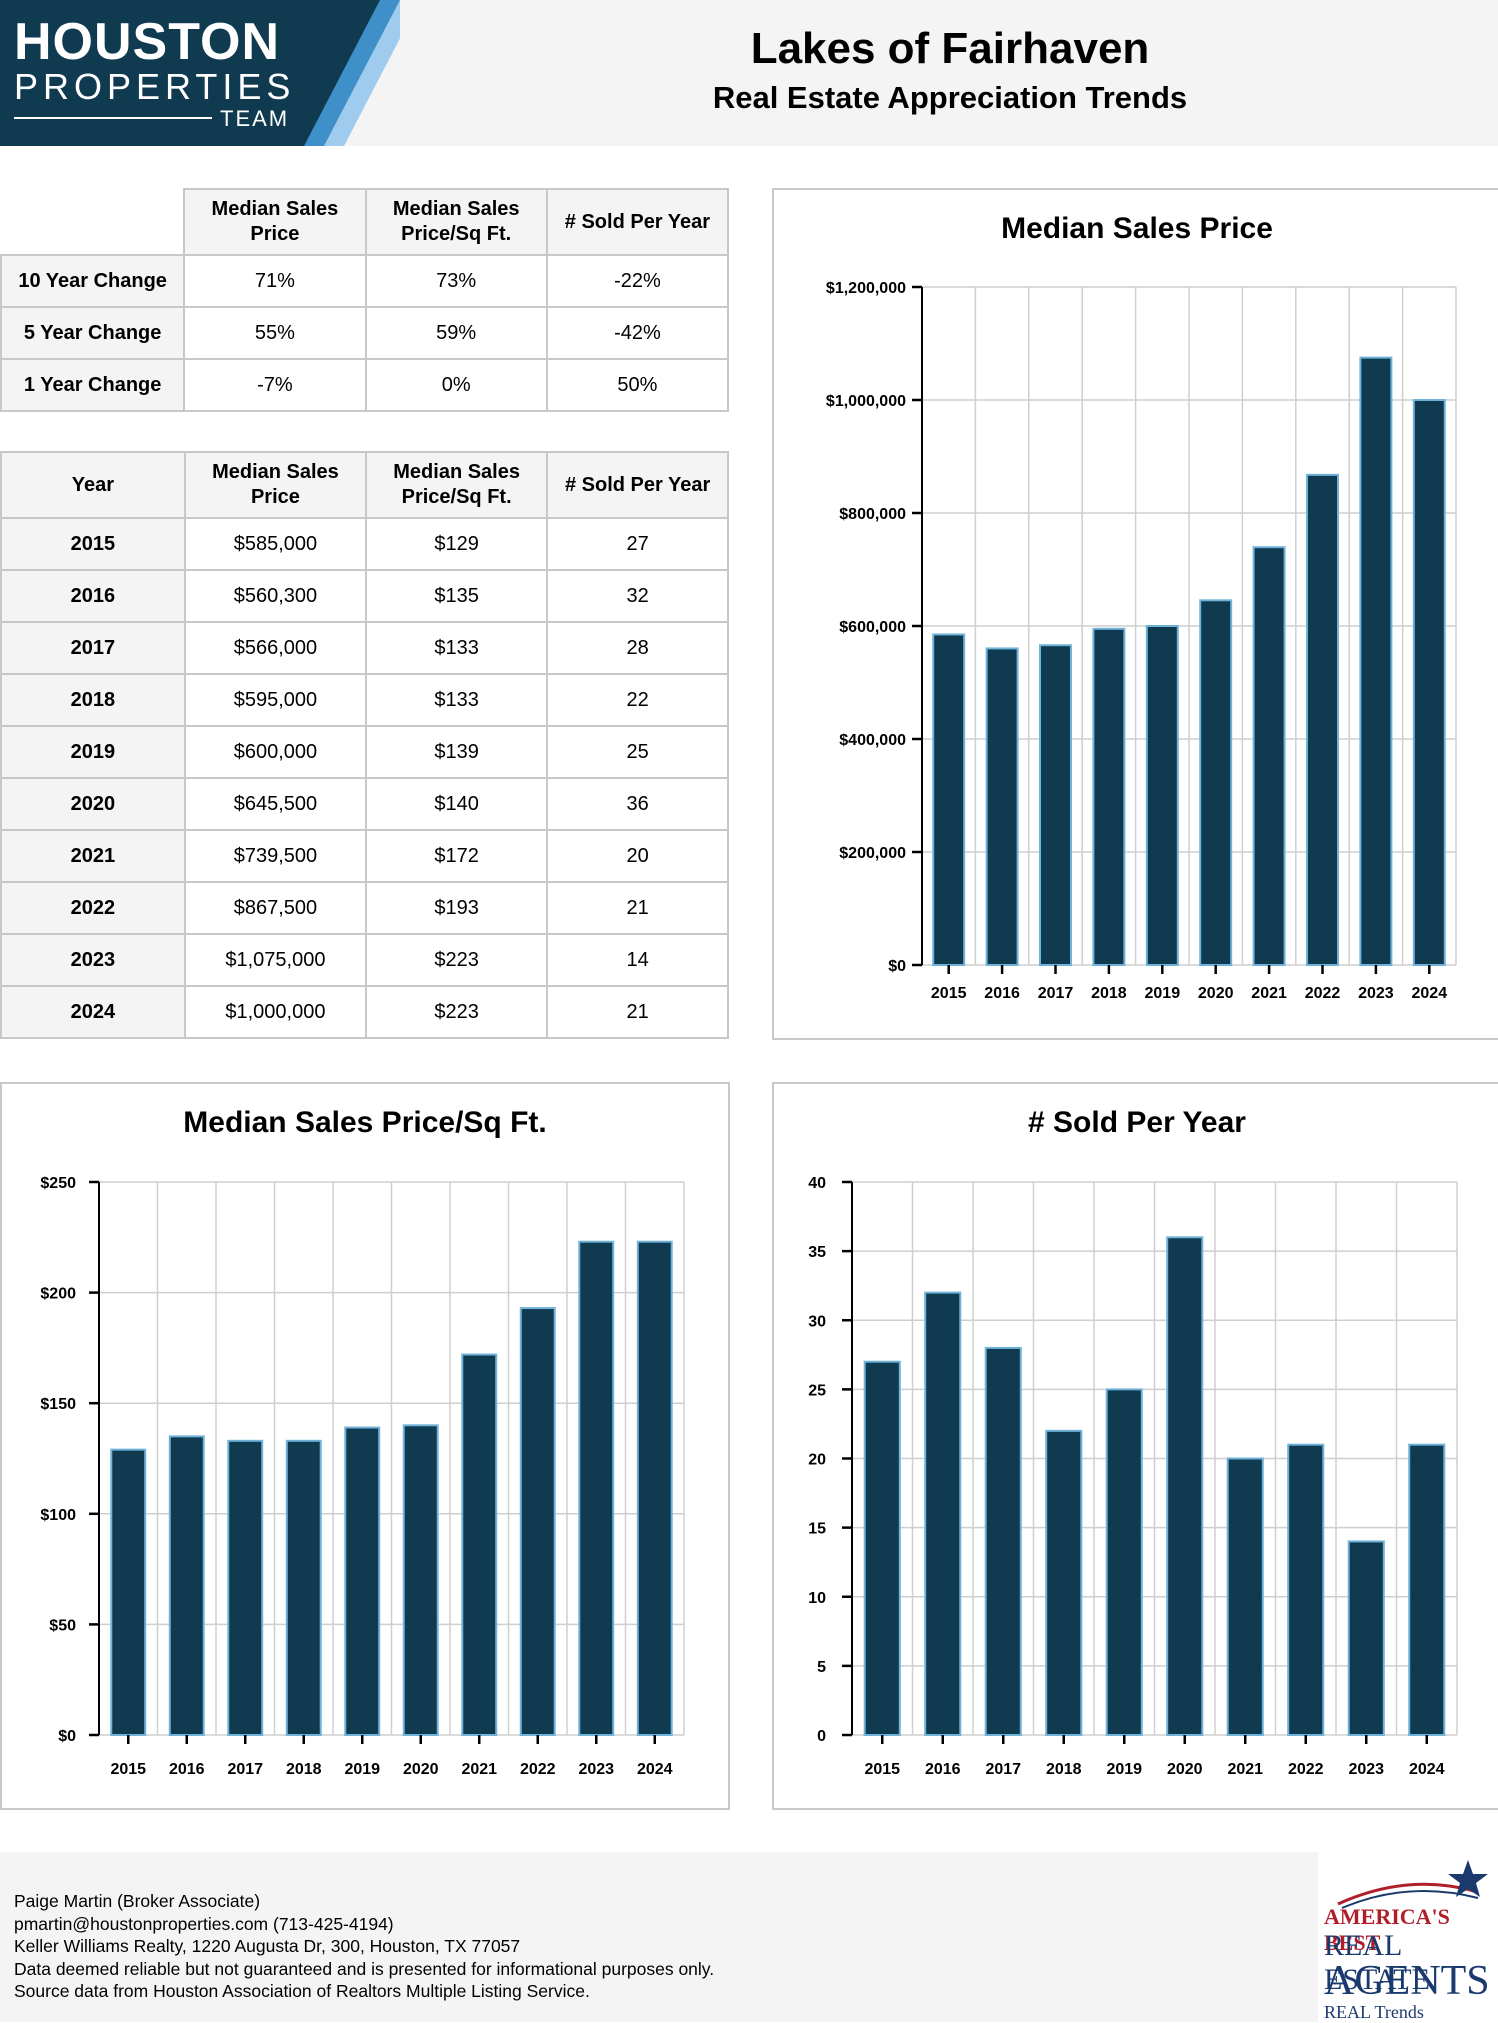  What do you see at coordinates (1376, 993) in the screenshot?
I see `x-tick-label: 2023` at bounding box center [1376, 993].